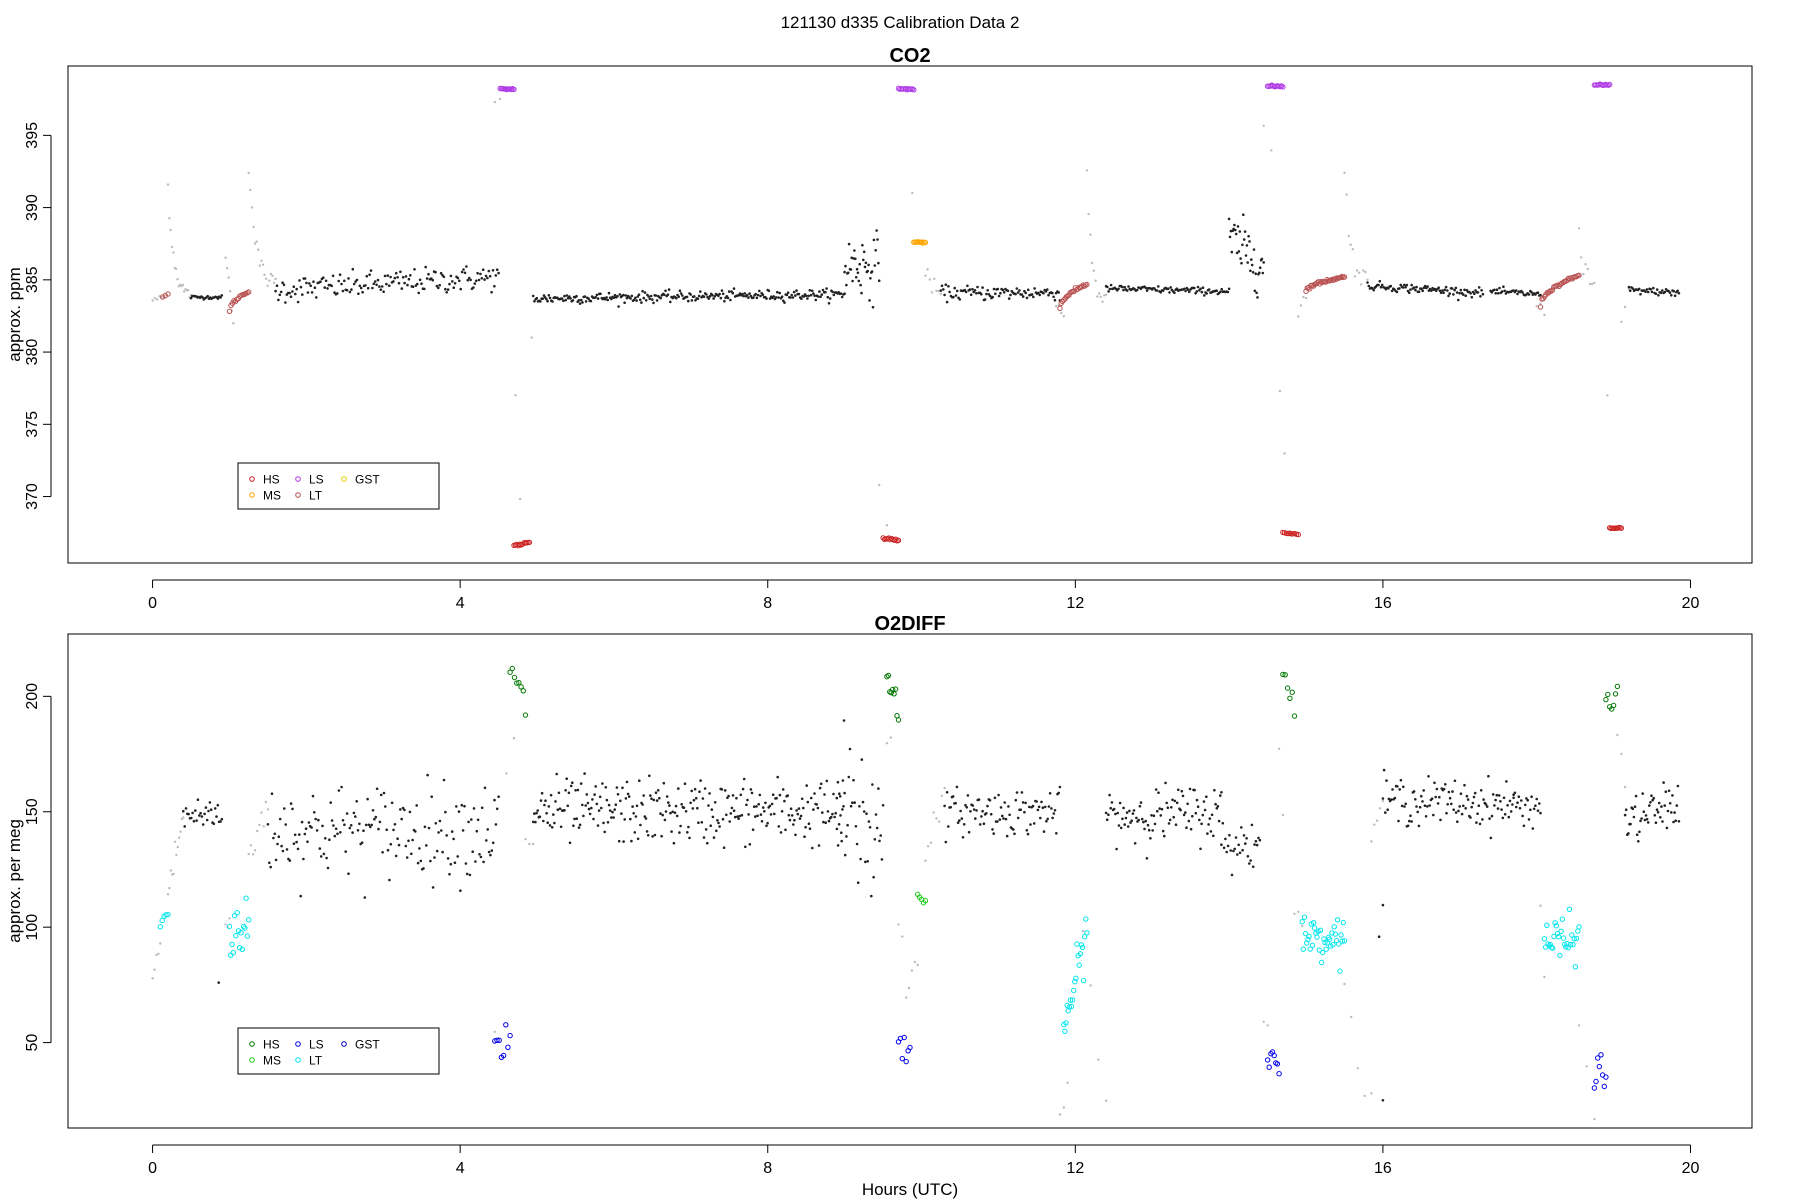 This screenshot has width=1800, height=1200. What do you see at coordinates (904, 1037) in the screenshot?
I see `ls2-point` at bounding box center [904, 1037].